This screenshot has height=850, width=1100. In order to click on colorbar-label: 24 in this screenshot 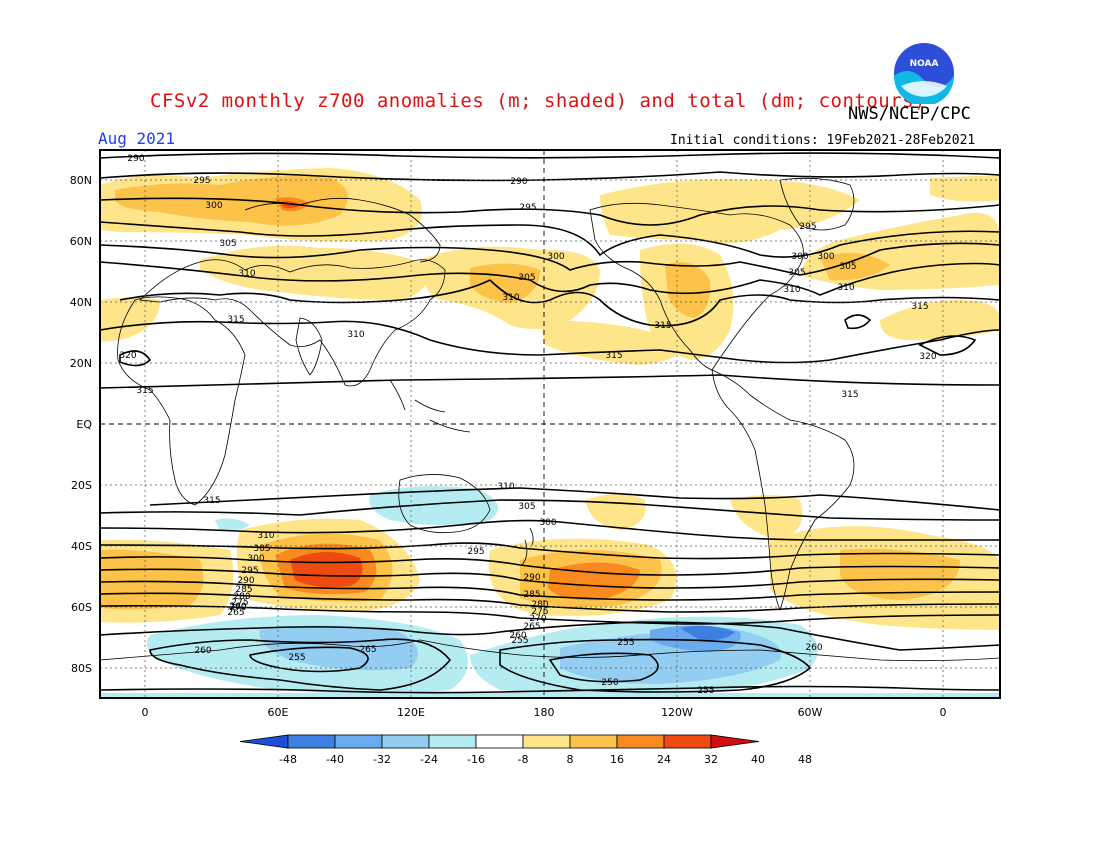, I will do `click(664, 759)`.